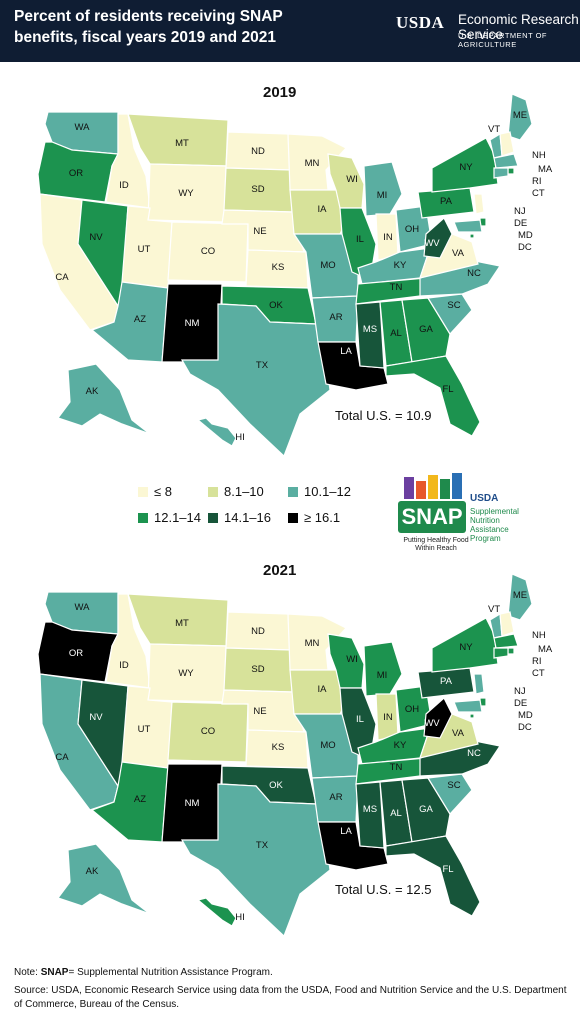 Image resolution: width=580 pixels, height=1024 pixels. Describe the element at coordinates (484, 498) in the screenshot. I see `snap-usda: USDA` at that location.